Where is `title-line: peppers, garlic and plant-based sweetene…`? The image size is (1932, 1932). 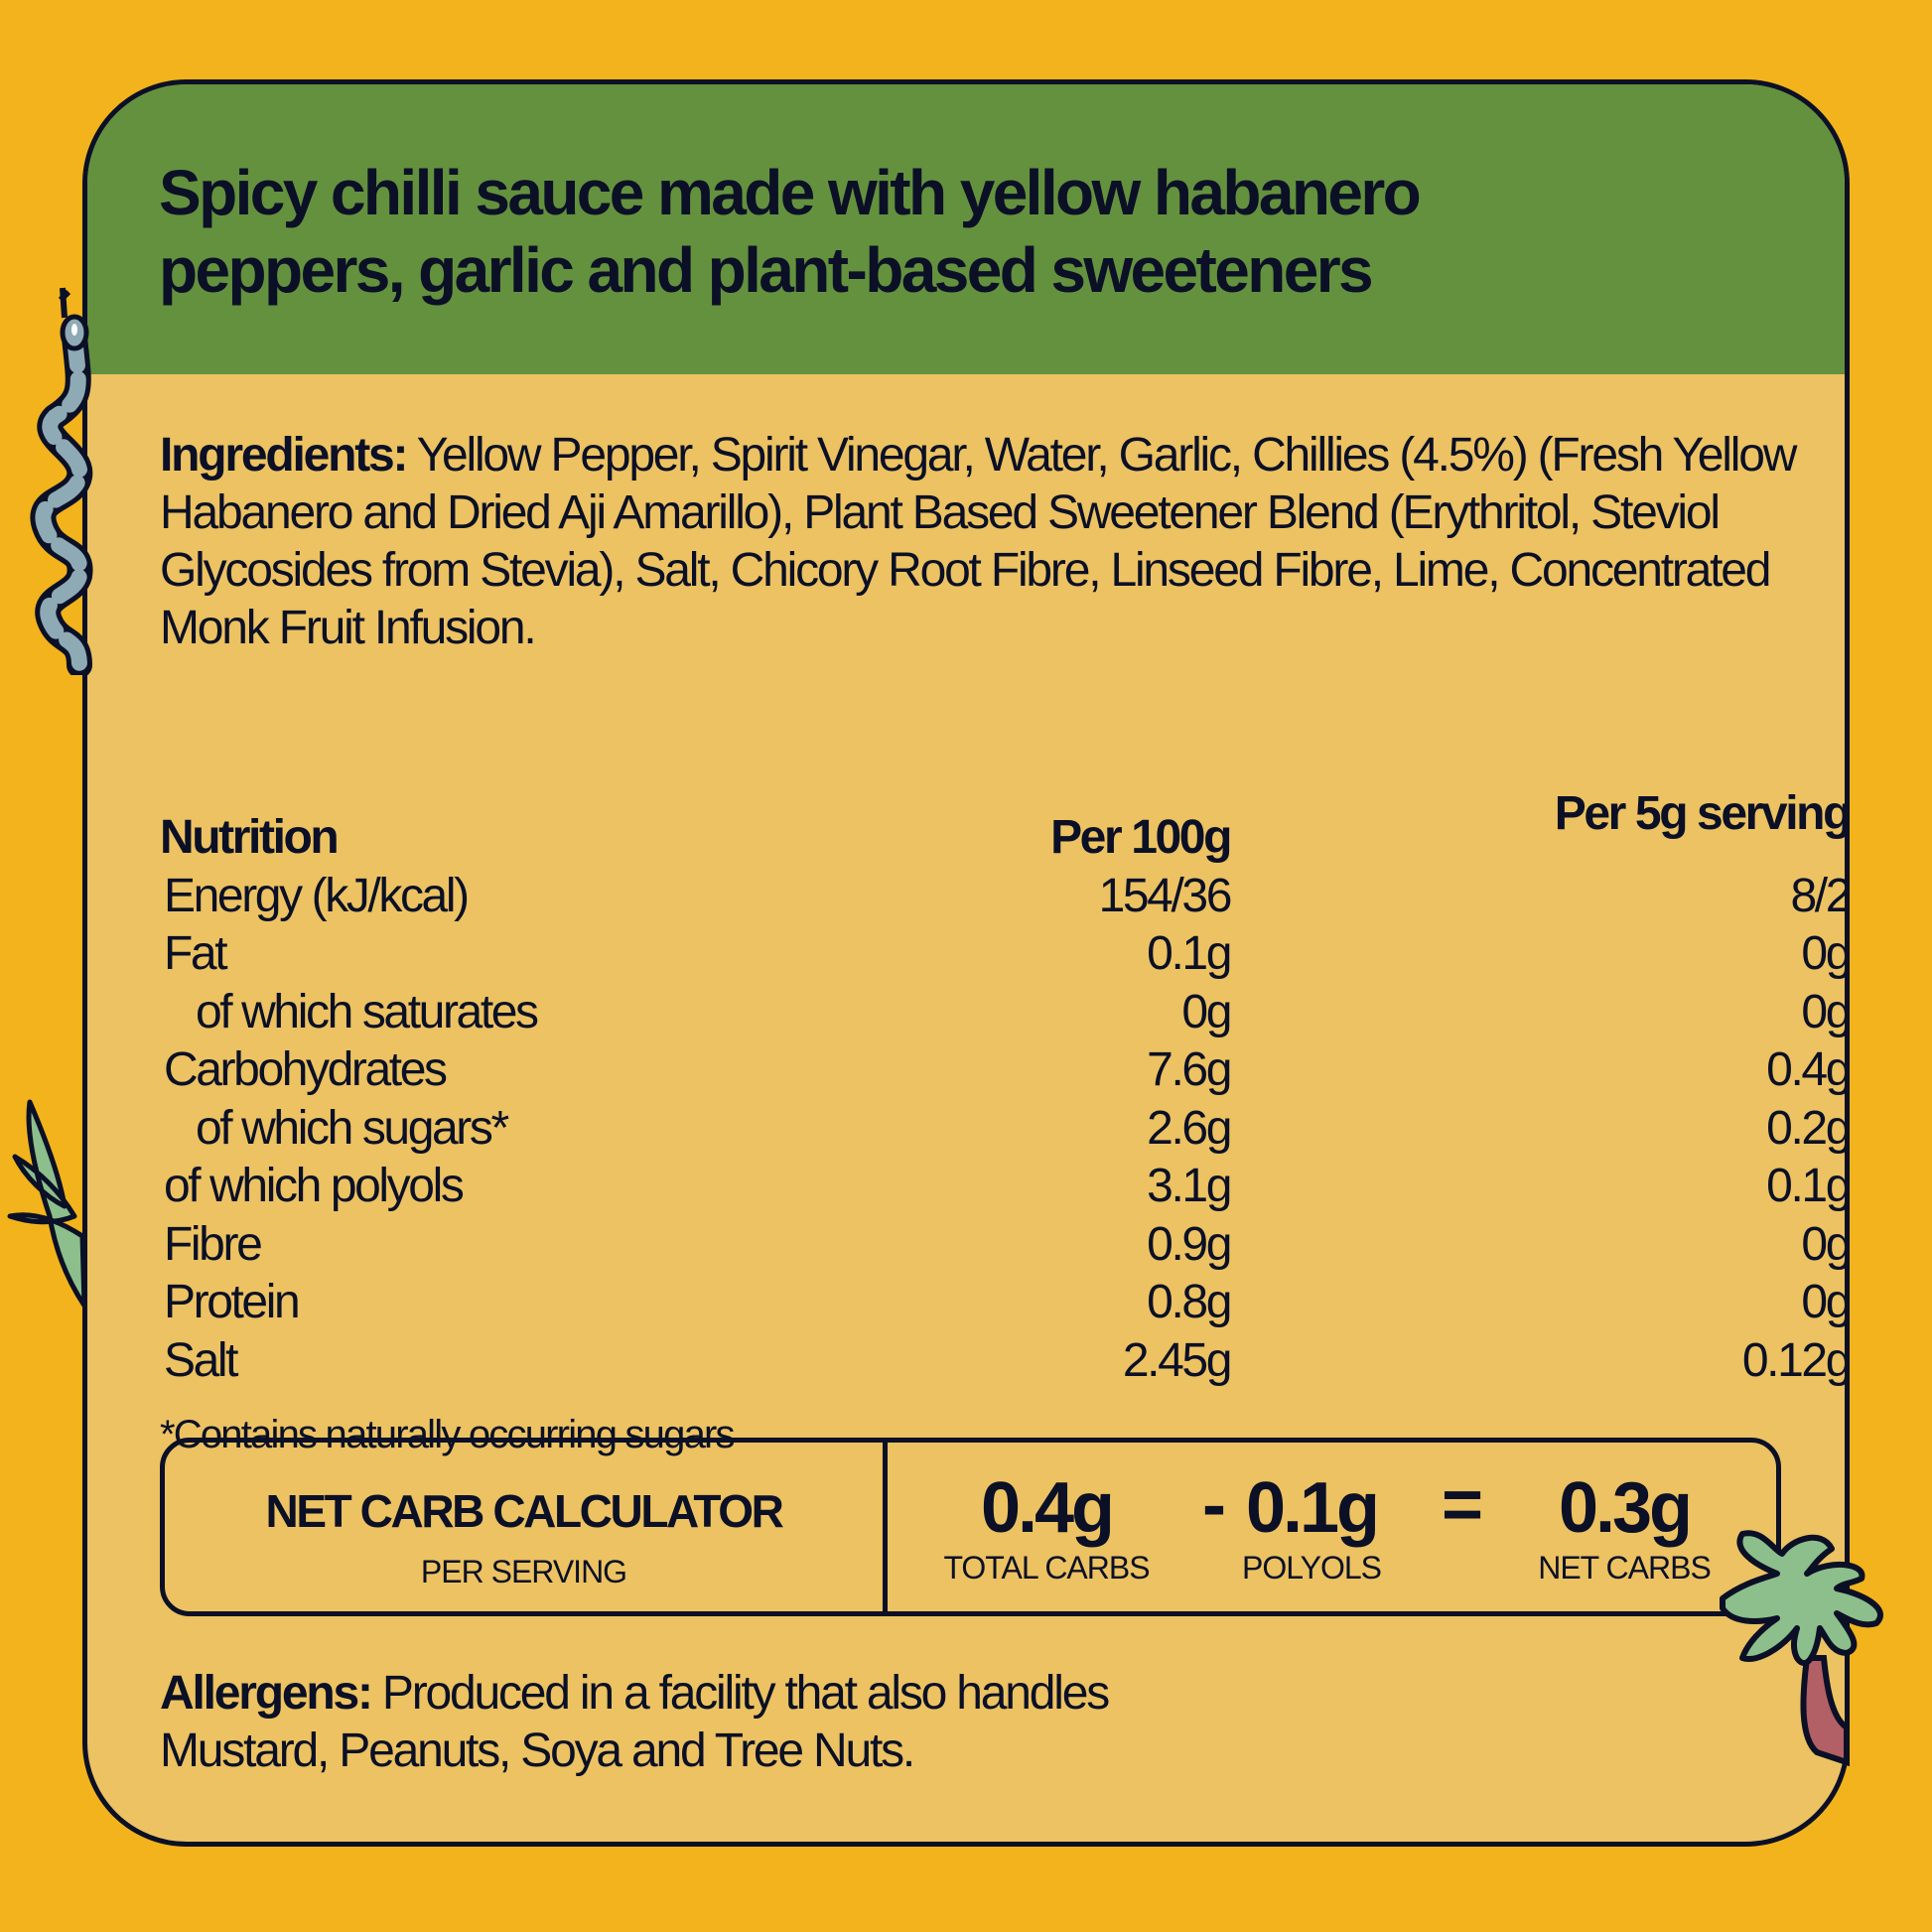 title-line: peppers, garlic and plant-based sweetene… is located at coordinates (767, 270).